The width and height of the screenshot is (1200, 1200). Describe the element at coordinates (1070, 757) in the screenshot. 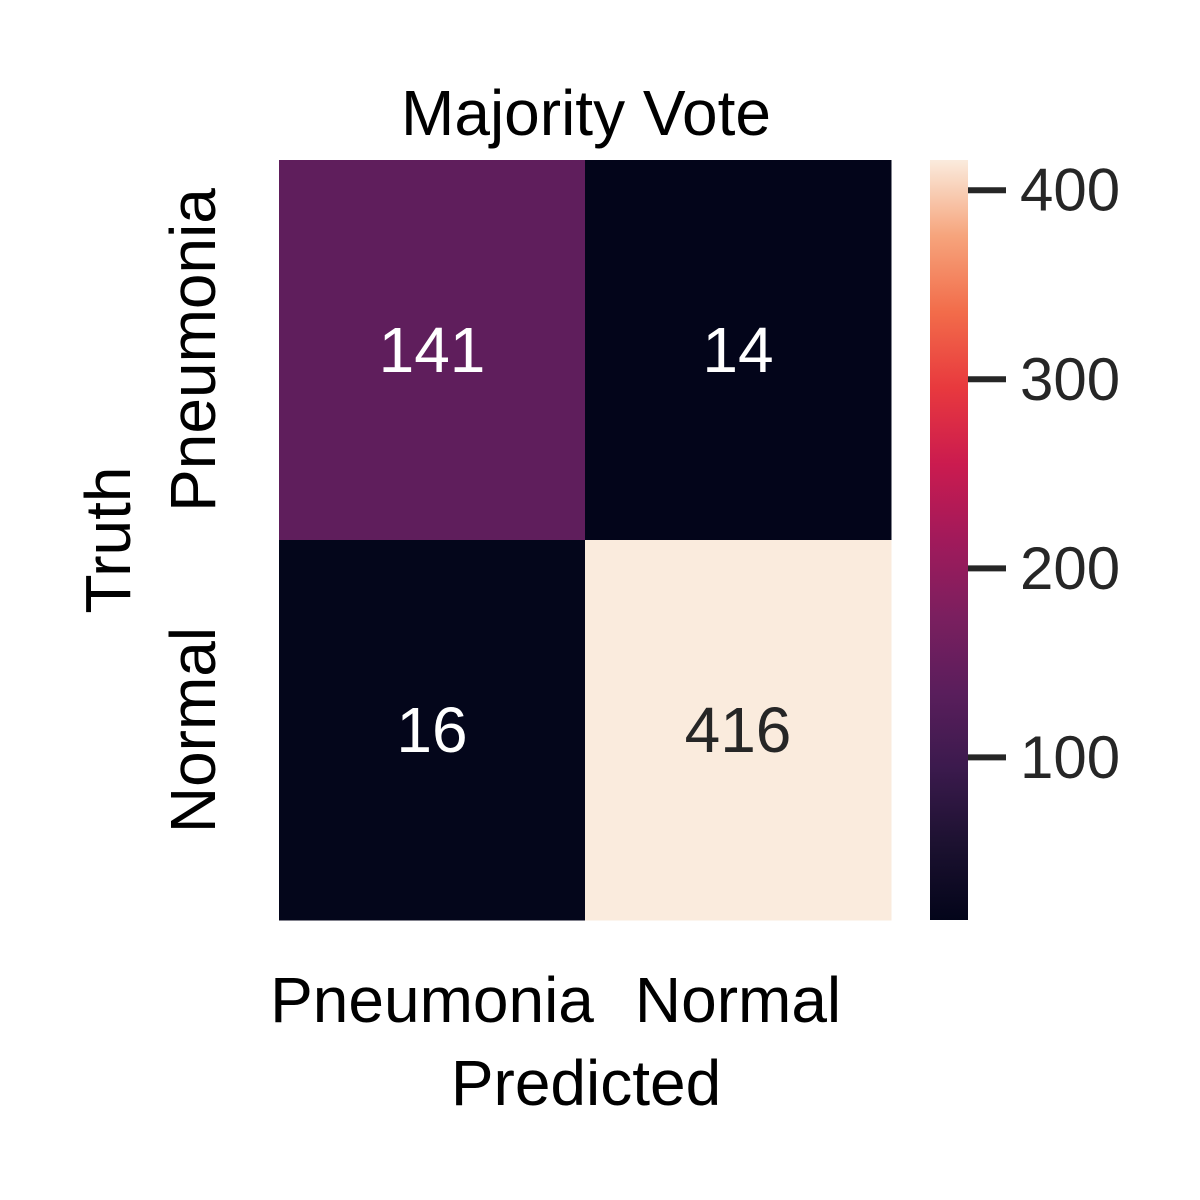

I see `colorbar-tick-label: 100` at that location.